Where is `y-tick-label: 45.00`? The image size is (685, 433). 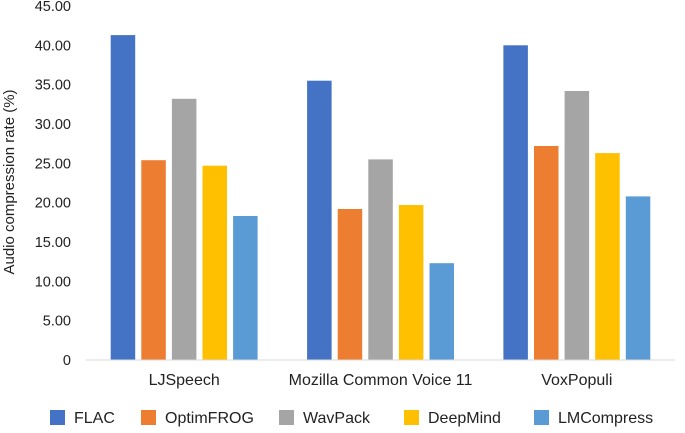
y-tick-label: 45.00 is located at coordinates (53, 7).